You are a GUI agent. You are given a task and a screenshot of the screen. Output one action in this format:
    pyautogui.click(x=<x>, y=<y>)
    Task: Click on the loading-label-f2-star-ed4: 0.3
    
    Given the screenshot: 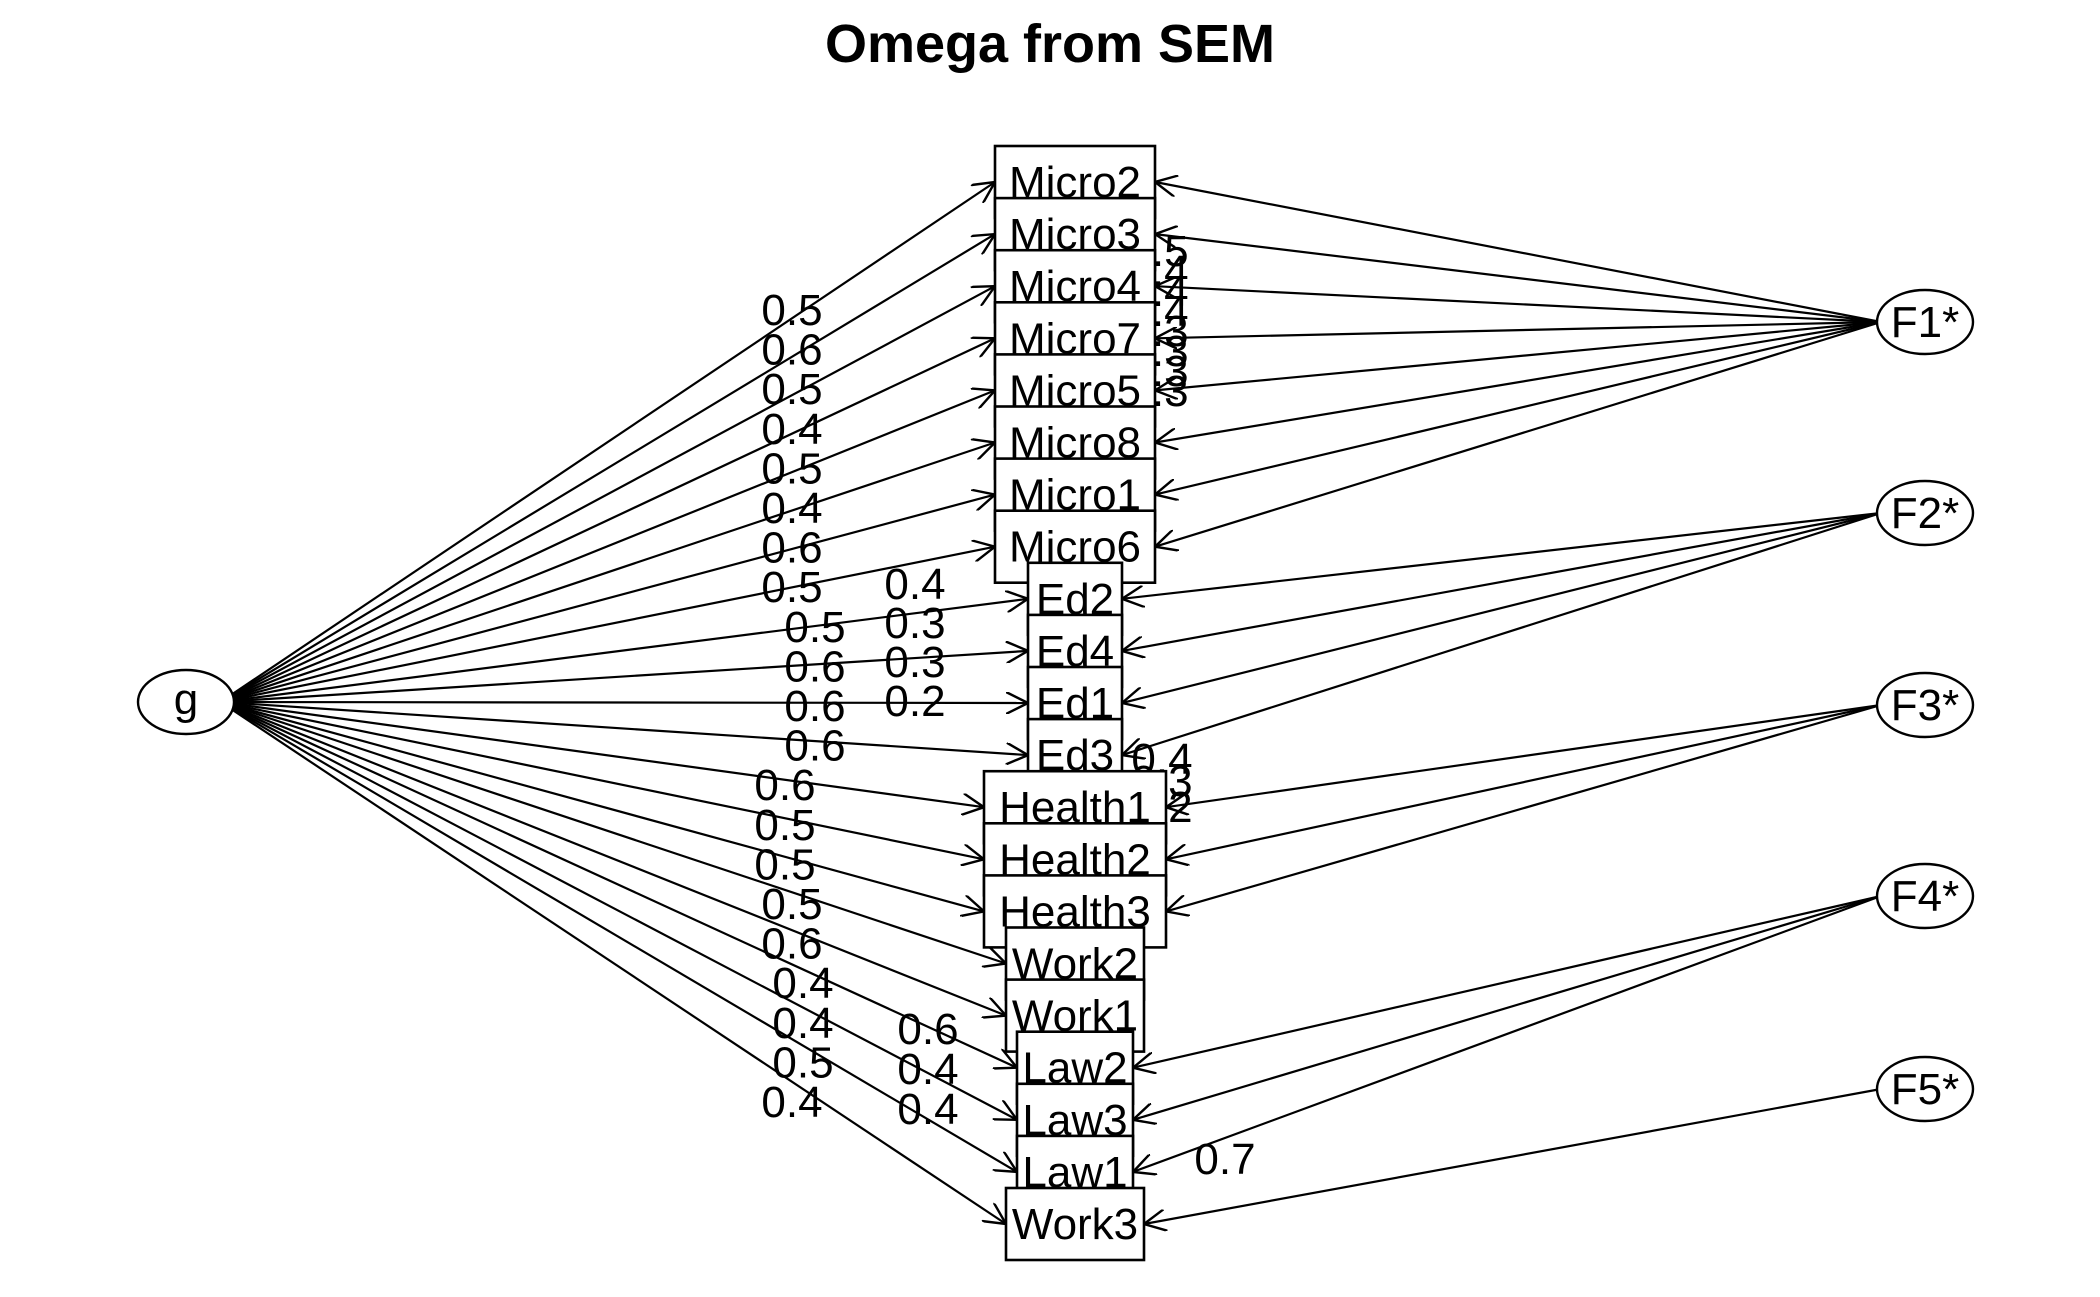 What is the action you would take?
    pyautogui.click(x=914, y=623)
    